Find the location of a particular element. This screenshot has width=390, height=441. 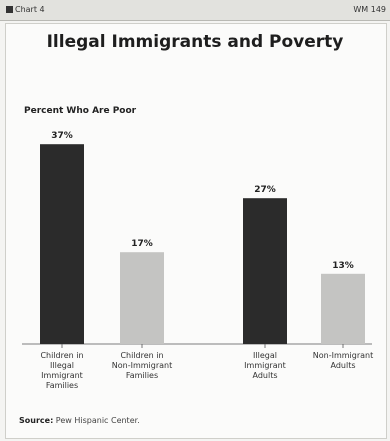

value-label-4: 13% is located at coordinates (343, 266).